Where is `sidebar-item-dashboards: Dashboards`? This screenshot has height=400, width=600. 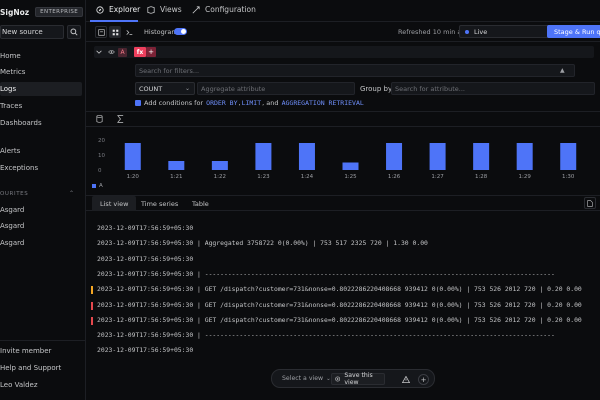 sidebar-item-dashboards: Dashboards is located at coordinates (41, 123).